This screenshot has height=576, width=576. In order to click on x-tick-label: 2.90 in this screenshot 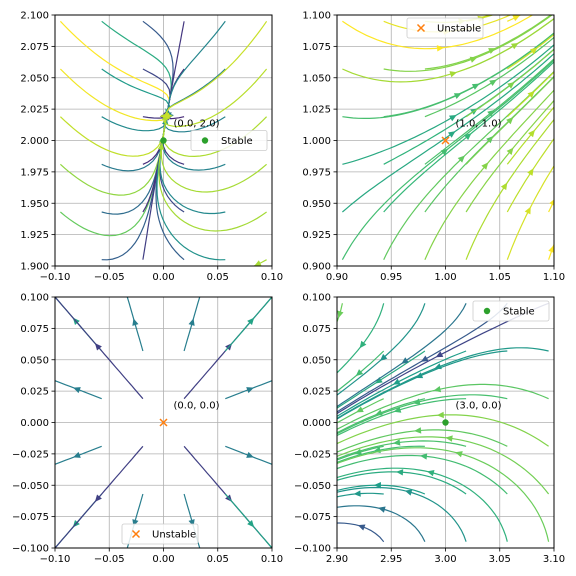, I will do `click(337, 559)`.